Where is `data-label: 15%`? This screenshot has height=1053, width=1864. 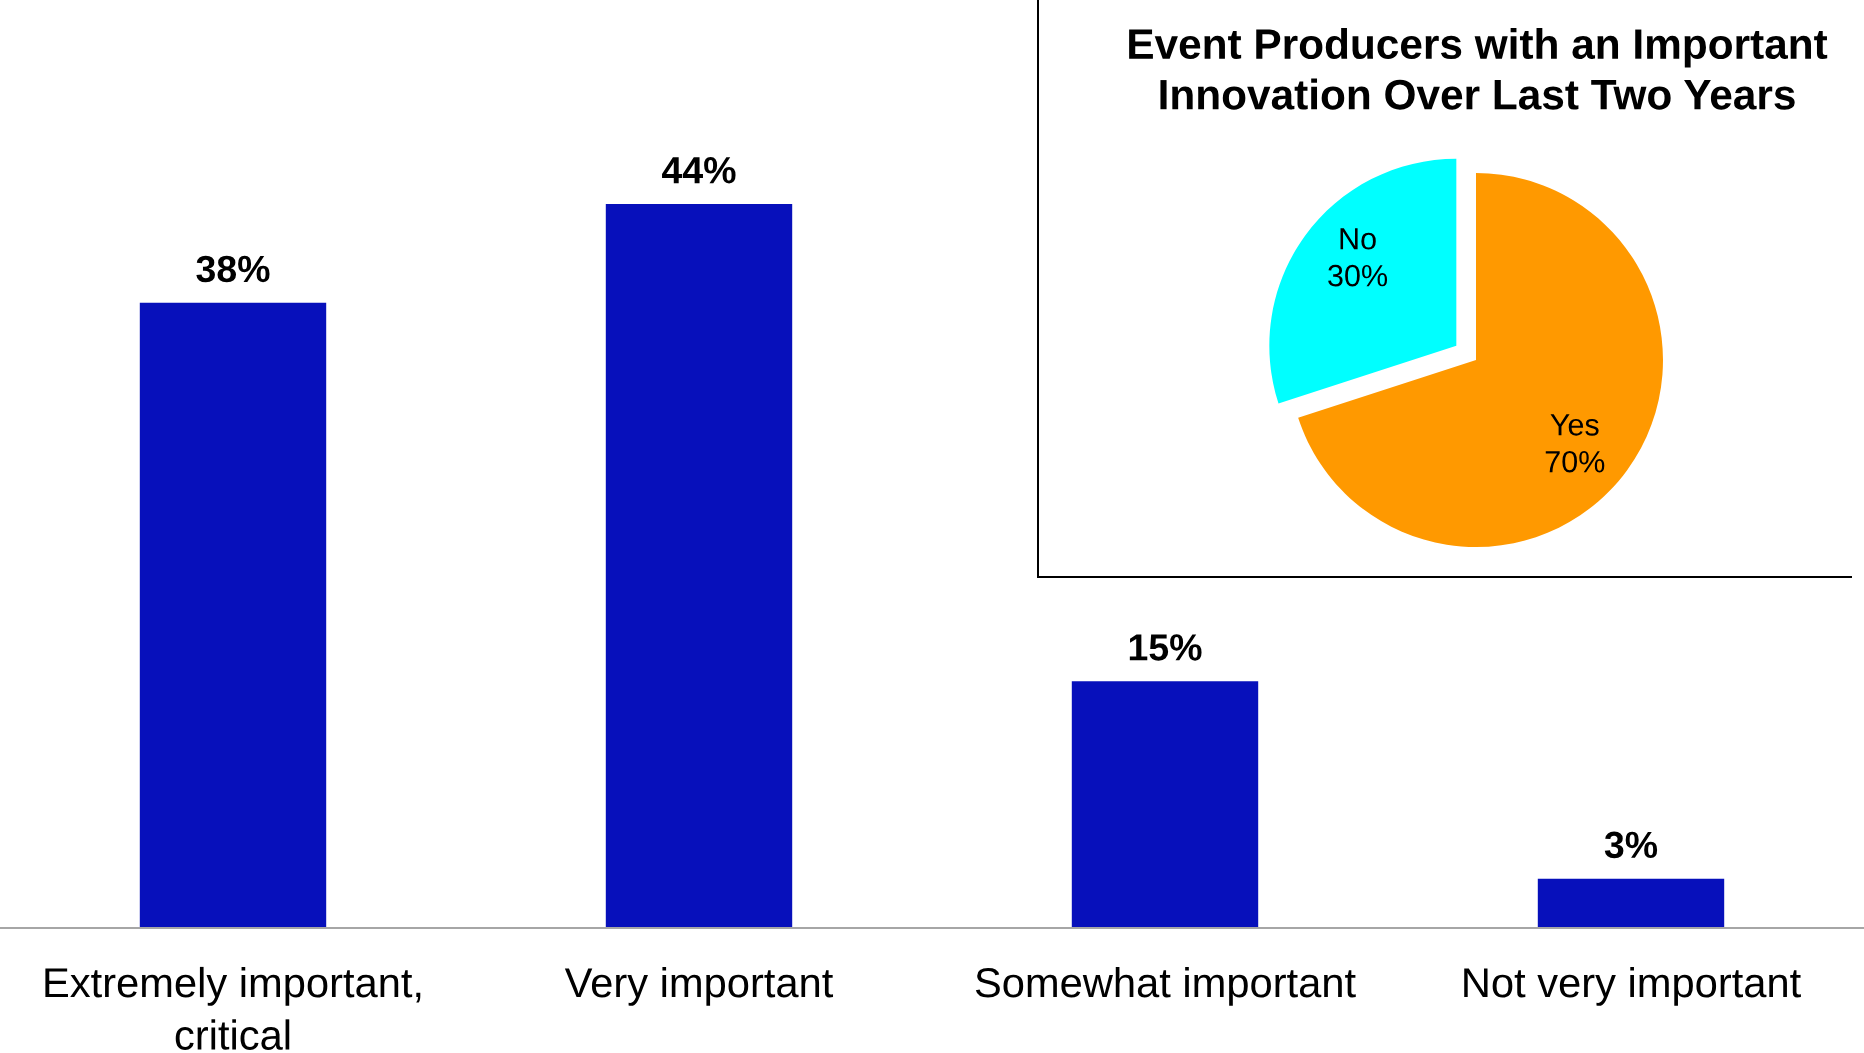 data-label: 15% is located at coordinates (1165, 647).